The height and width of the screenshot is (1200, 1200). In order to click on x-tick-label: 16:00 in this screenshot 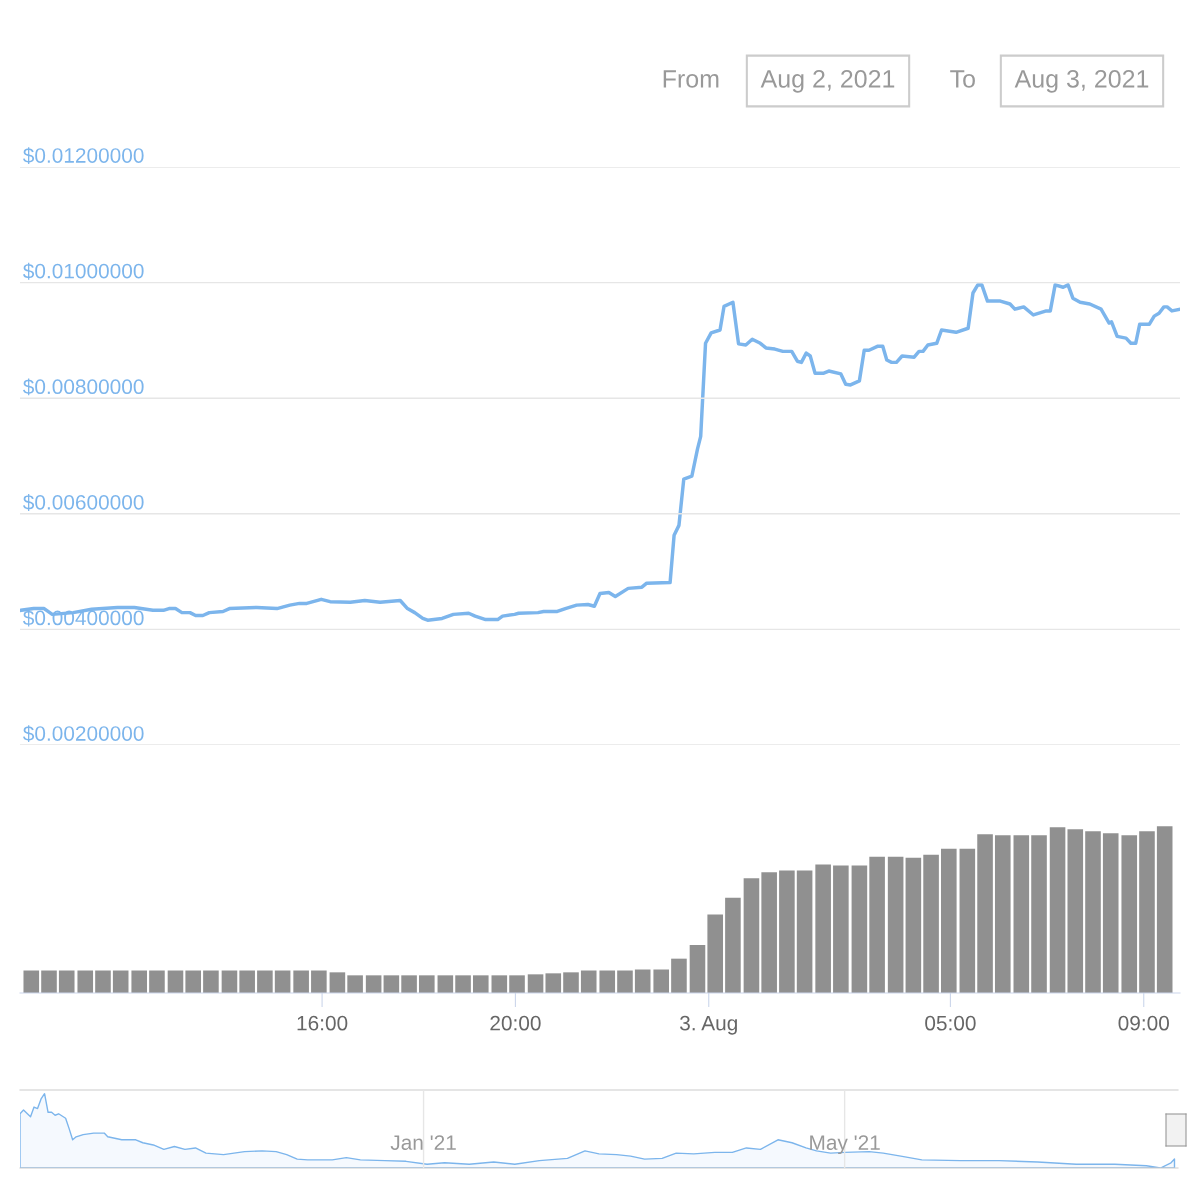, I will do `click(322, 1023)`.